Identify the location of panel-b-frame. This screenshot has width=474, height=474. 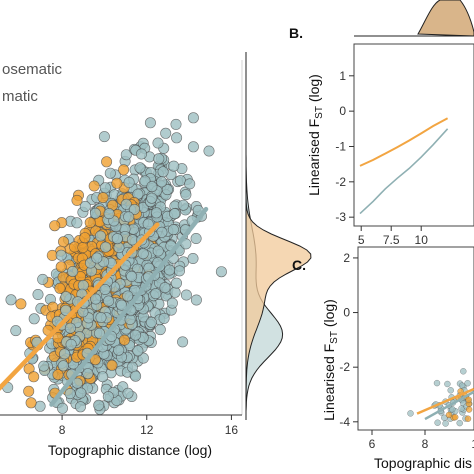
(413, 135).